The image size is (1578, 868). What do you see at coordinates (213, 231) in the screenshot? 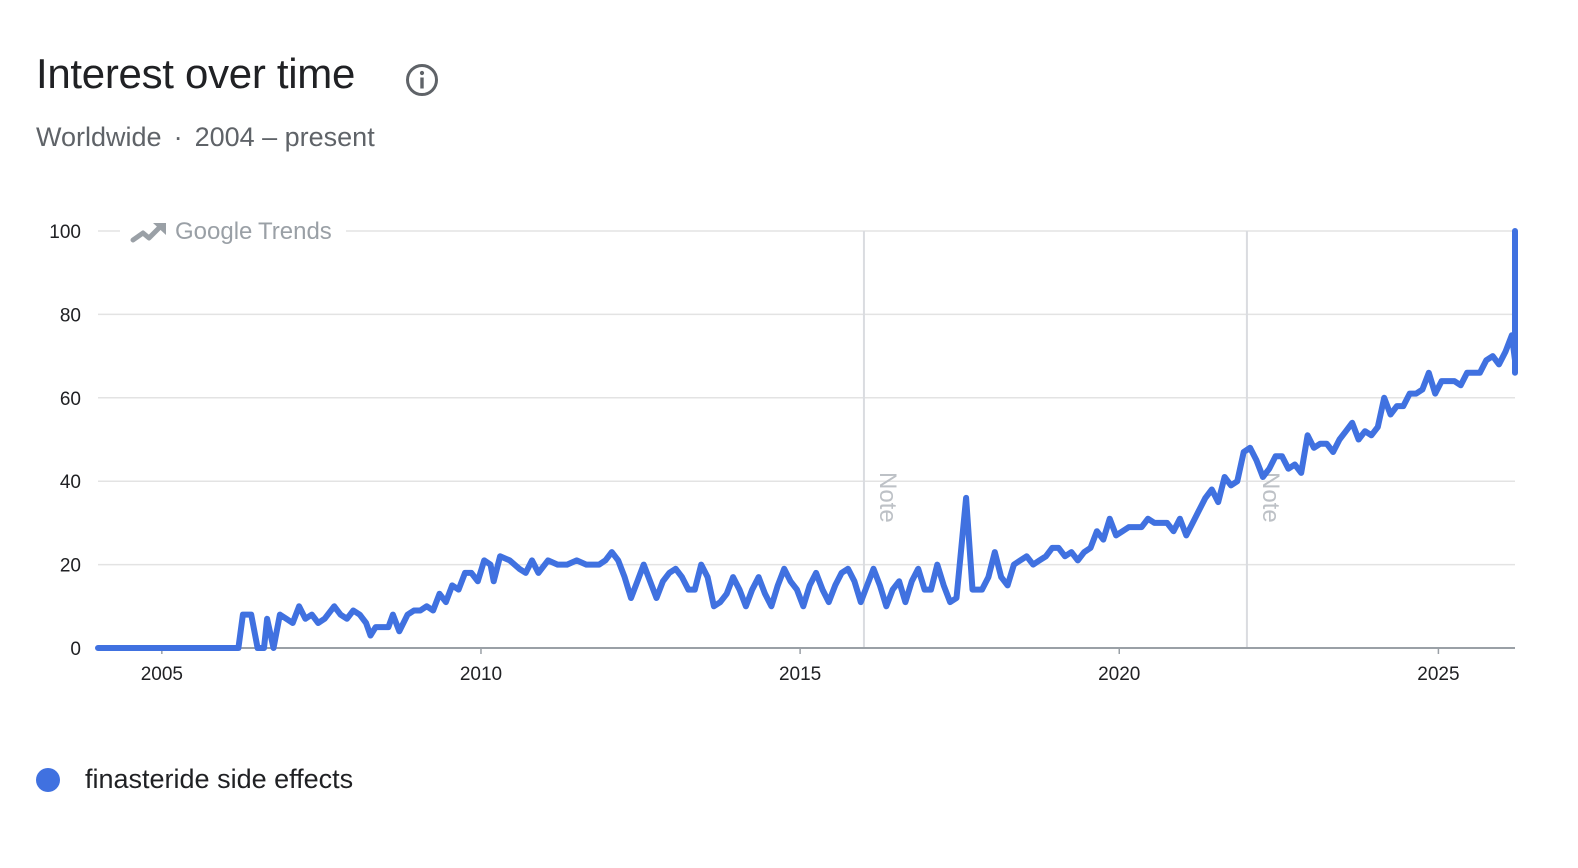
I see `watermark-brand: Google` at bounding box center [213, 231].